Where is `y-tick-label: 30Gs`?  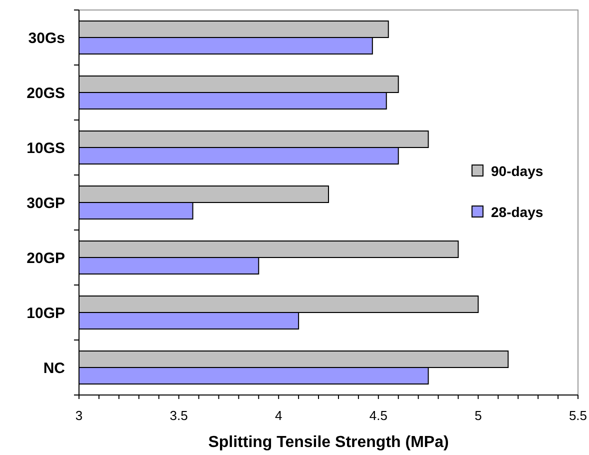
y-tick-label: 30Gs is located at coordinates (46, 38).